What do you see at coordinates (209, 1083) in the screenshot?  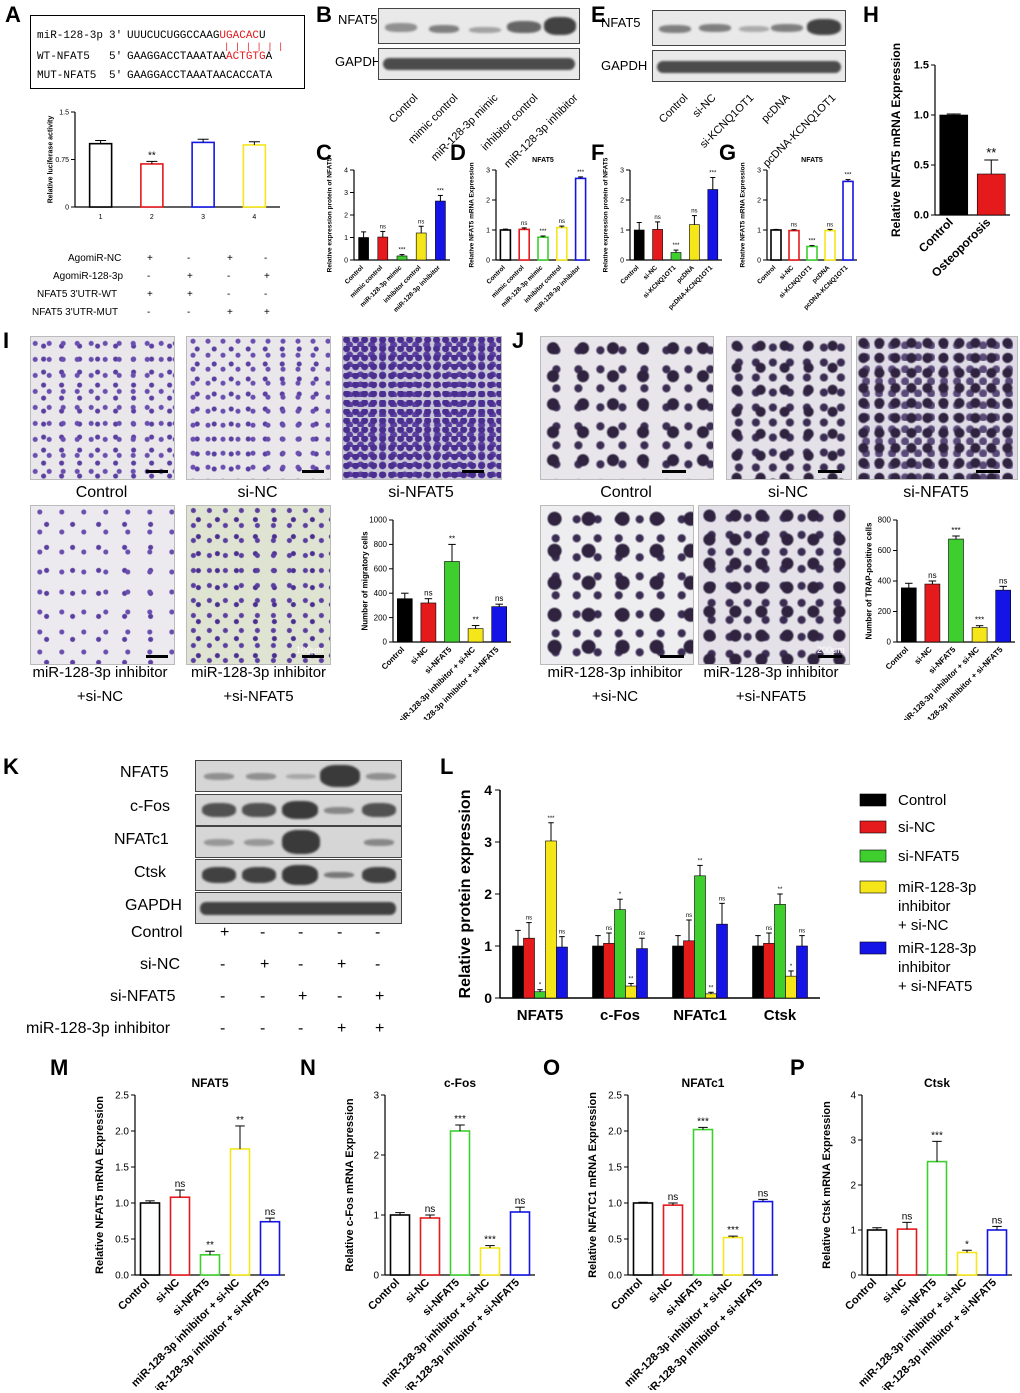 I see `chart-title: NFAT5` at bounding box center [209, 1083].